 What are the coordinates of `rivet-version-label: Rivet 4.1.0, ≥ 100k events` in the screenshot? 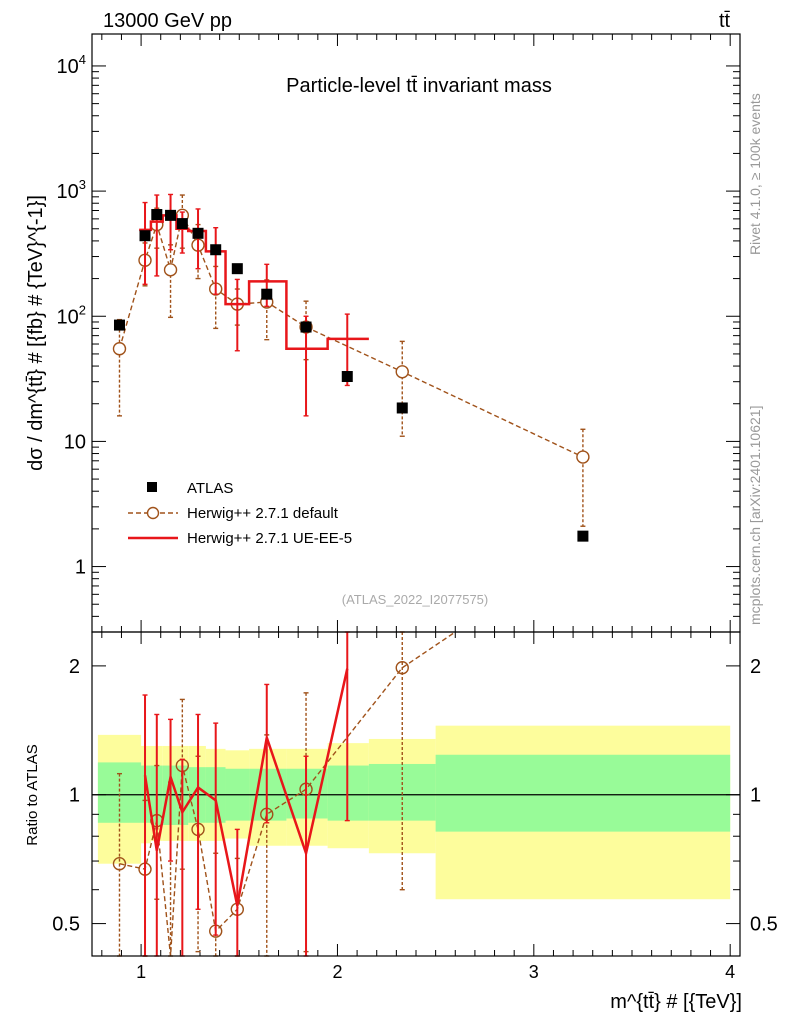 It's located at (755, 174).